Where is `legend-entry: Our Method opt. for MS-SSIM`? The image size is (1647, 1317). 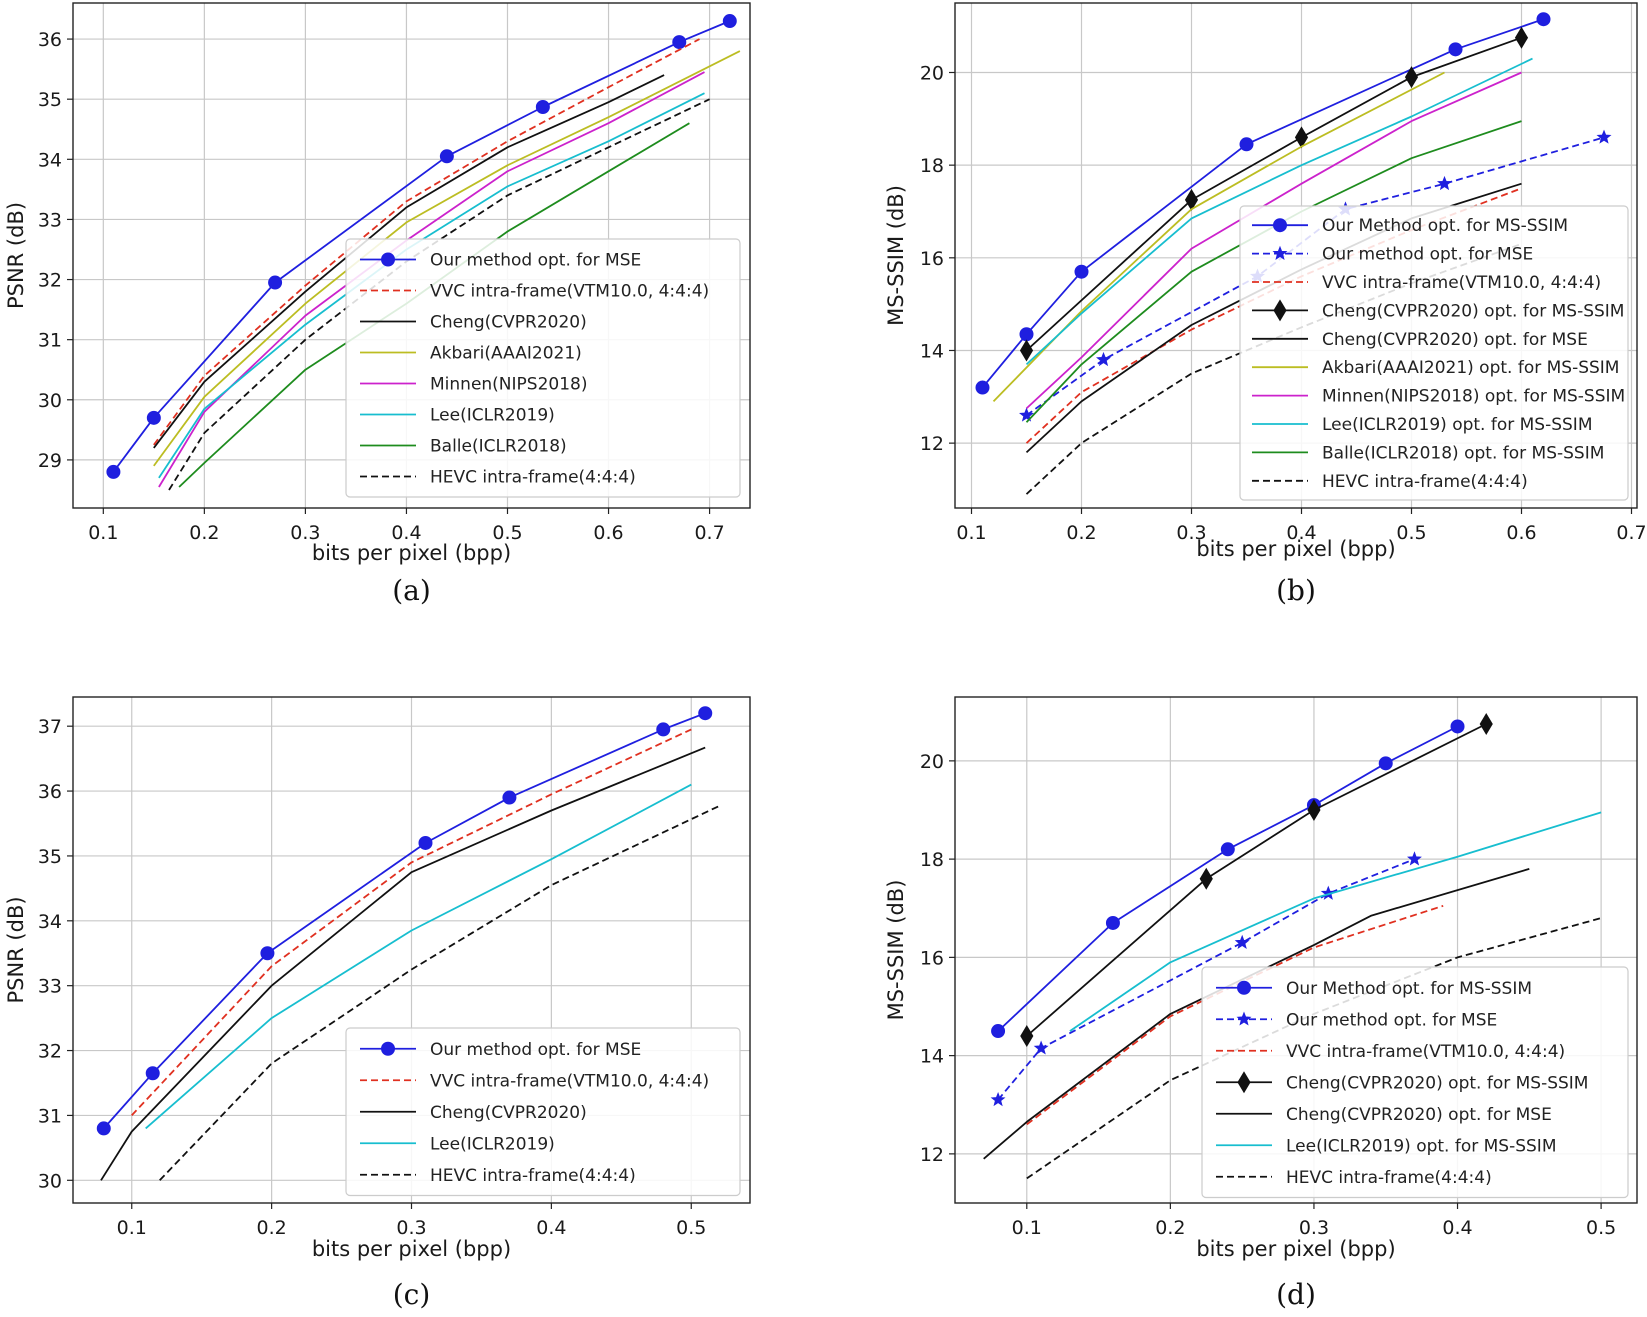
legend-entry: Our Method opt. for MS-SSIM is located at coordinates (1409, 989).